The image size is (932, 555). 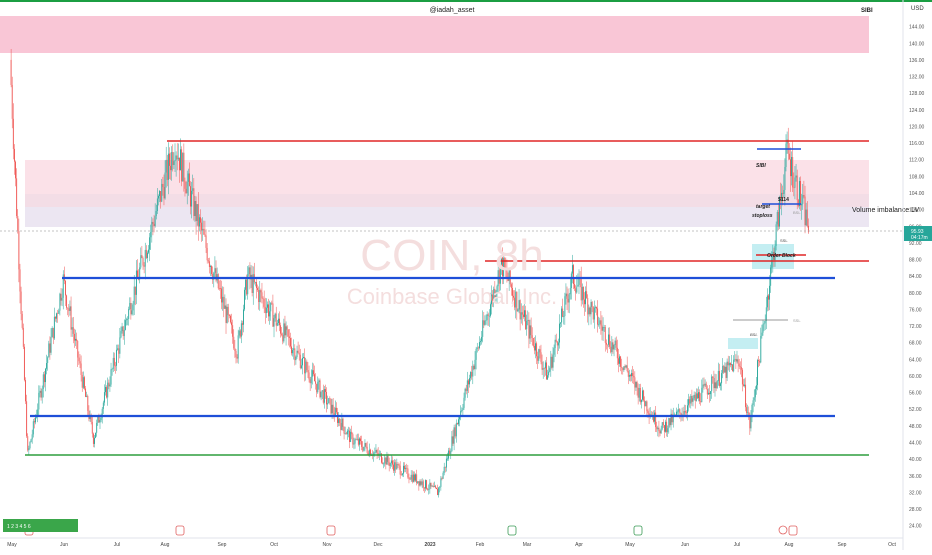 I want to click on dividend-icon, so click(x=783, y=530).